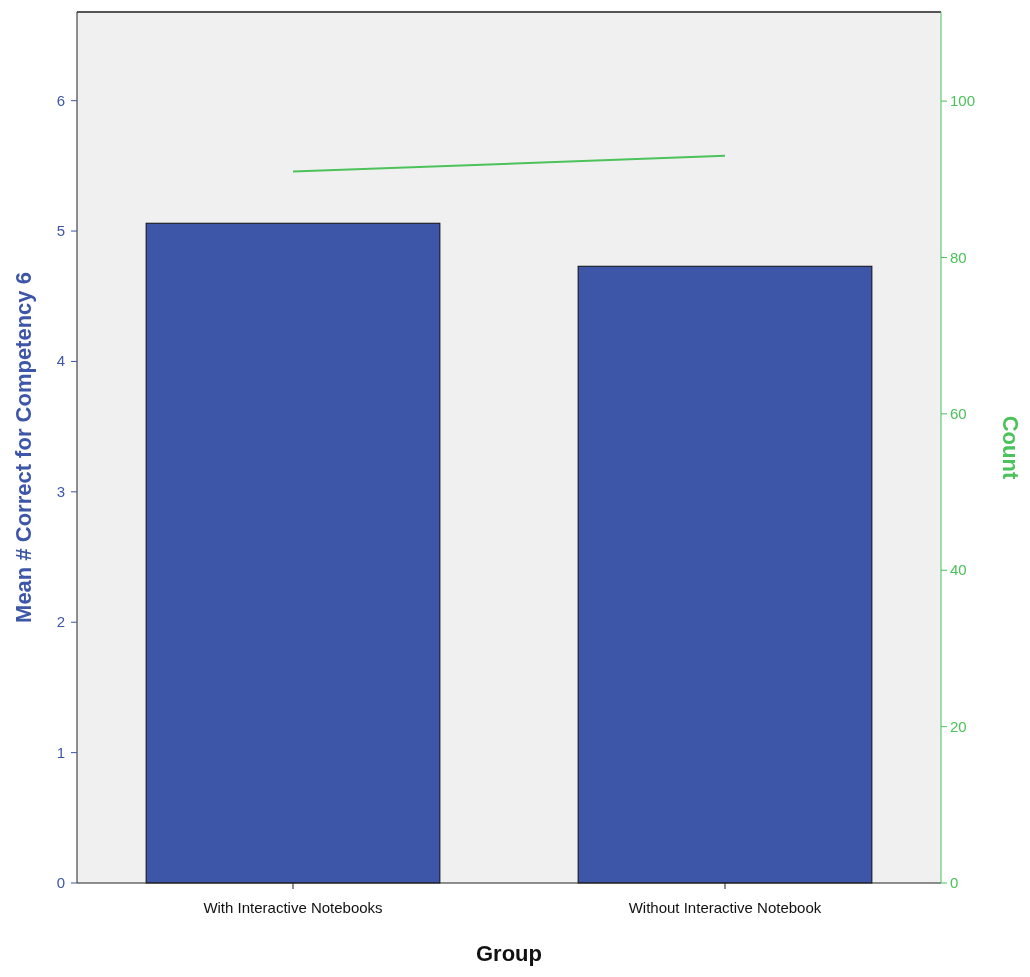 This screenshot has height=977, width=1030. I want to click on y2-axis-title: Count, so click(1010, 447).